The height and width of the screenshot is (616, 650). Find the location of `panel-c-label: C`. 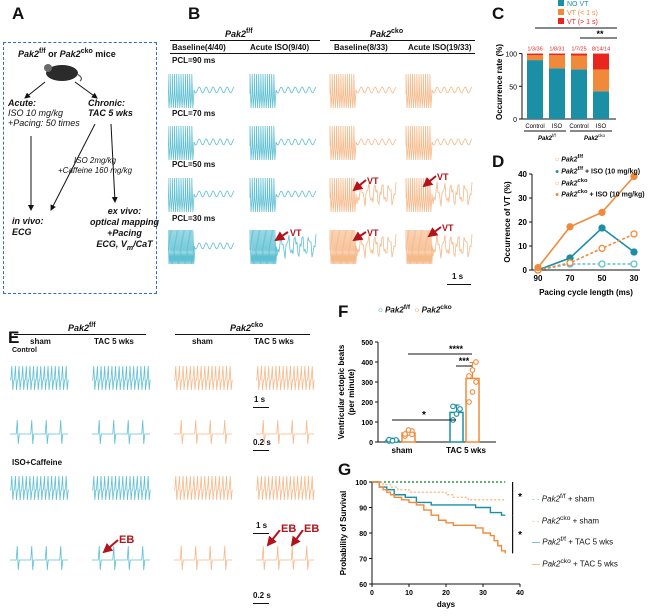

panel-c-label: C is located at coordinates (498, 13).